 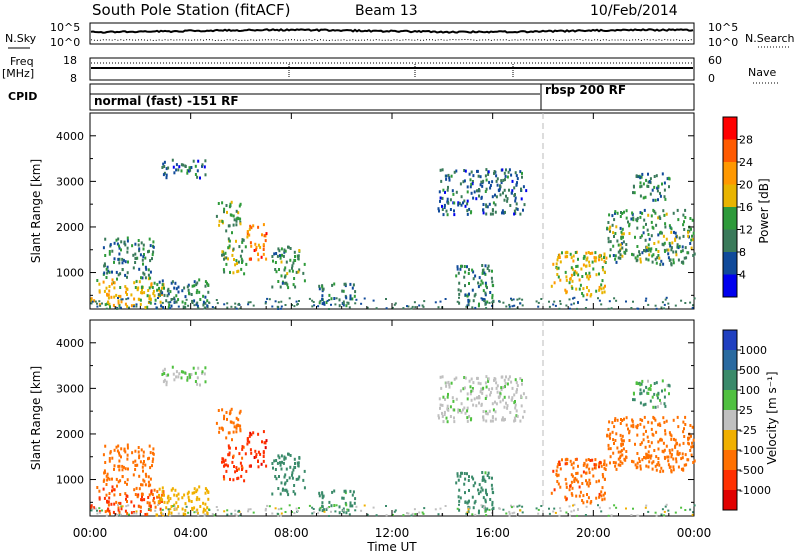 I want to click on date-label: 10/Feb/2014, so click(x=634, y=11).